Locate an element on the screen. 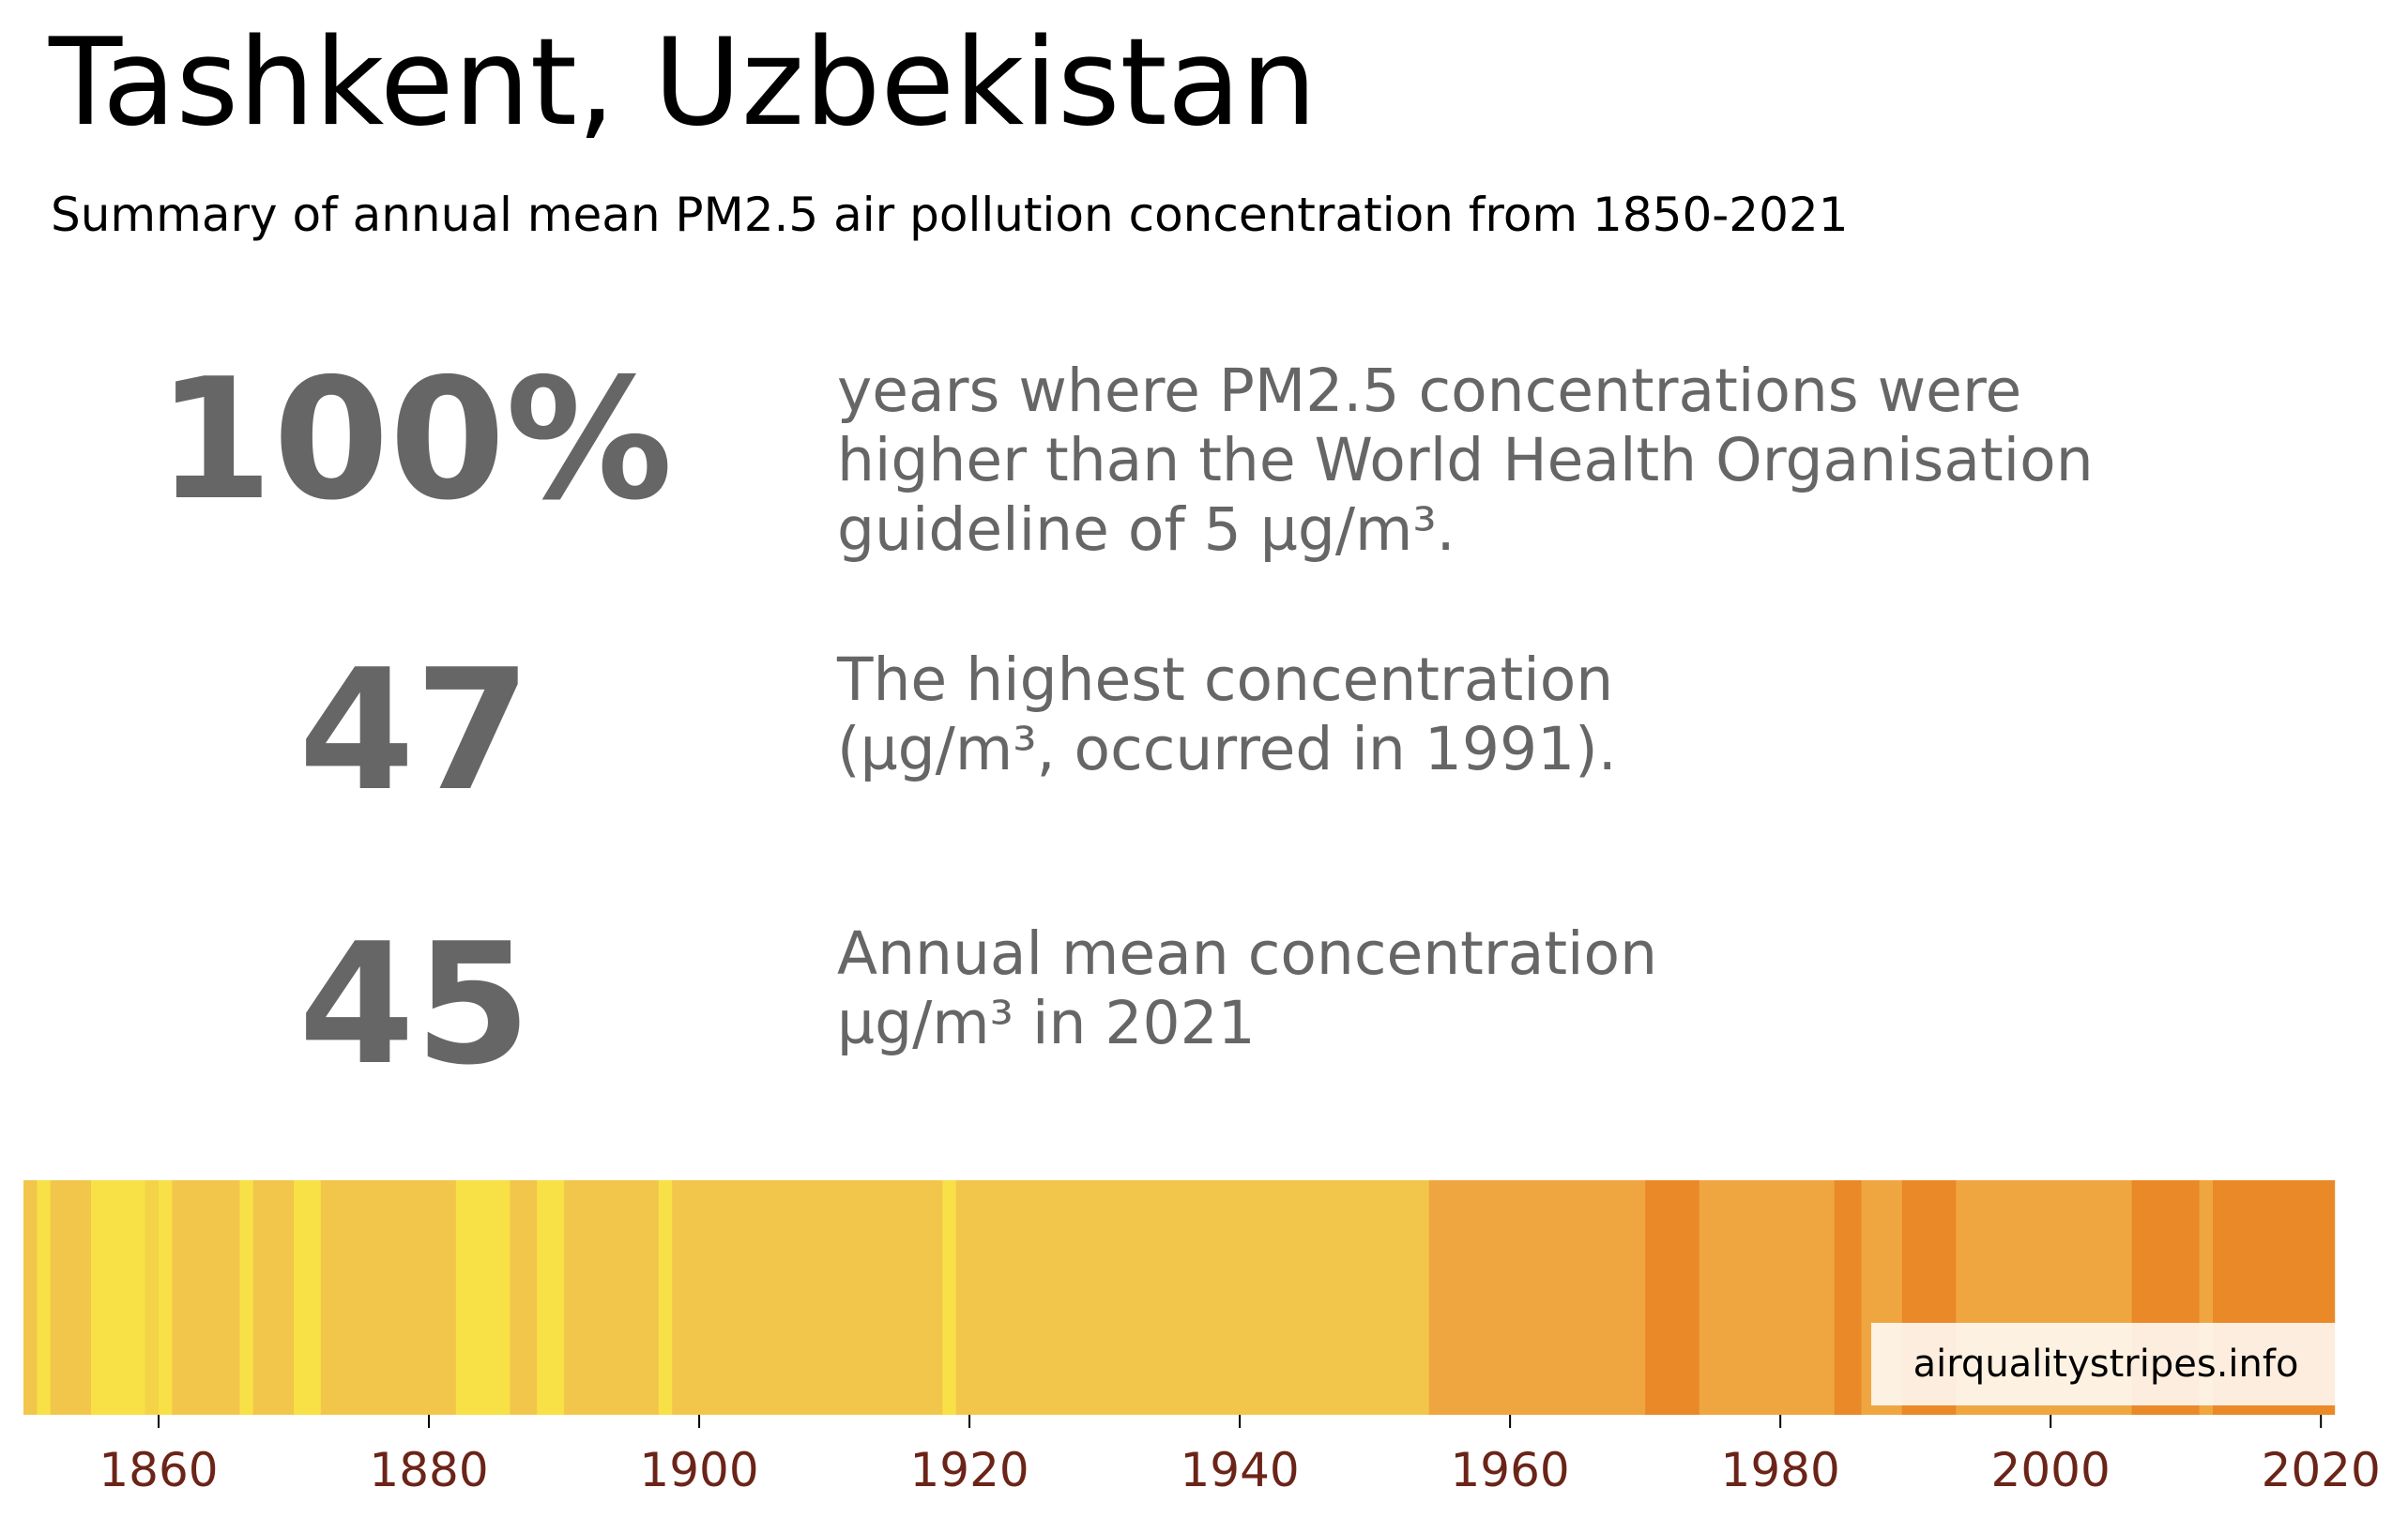 This screenshot has height=1518, width=2408. stat-description-latest: Annual mean concentration µg/m³ in 2021 is located at coordinates (1588, 988).